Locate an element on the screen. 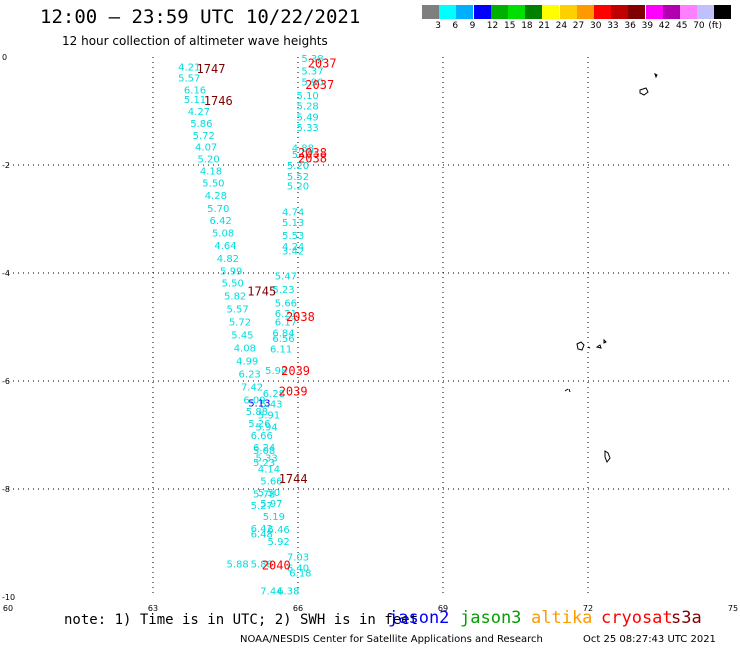 This screenshot has height=650, width=740. swh-value: 5.07 is located at coordinates (303, 155).